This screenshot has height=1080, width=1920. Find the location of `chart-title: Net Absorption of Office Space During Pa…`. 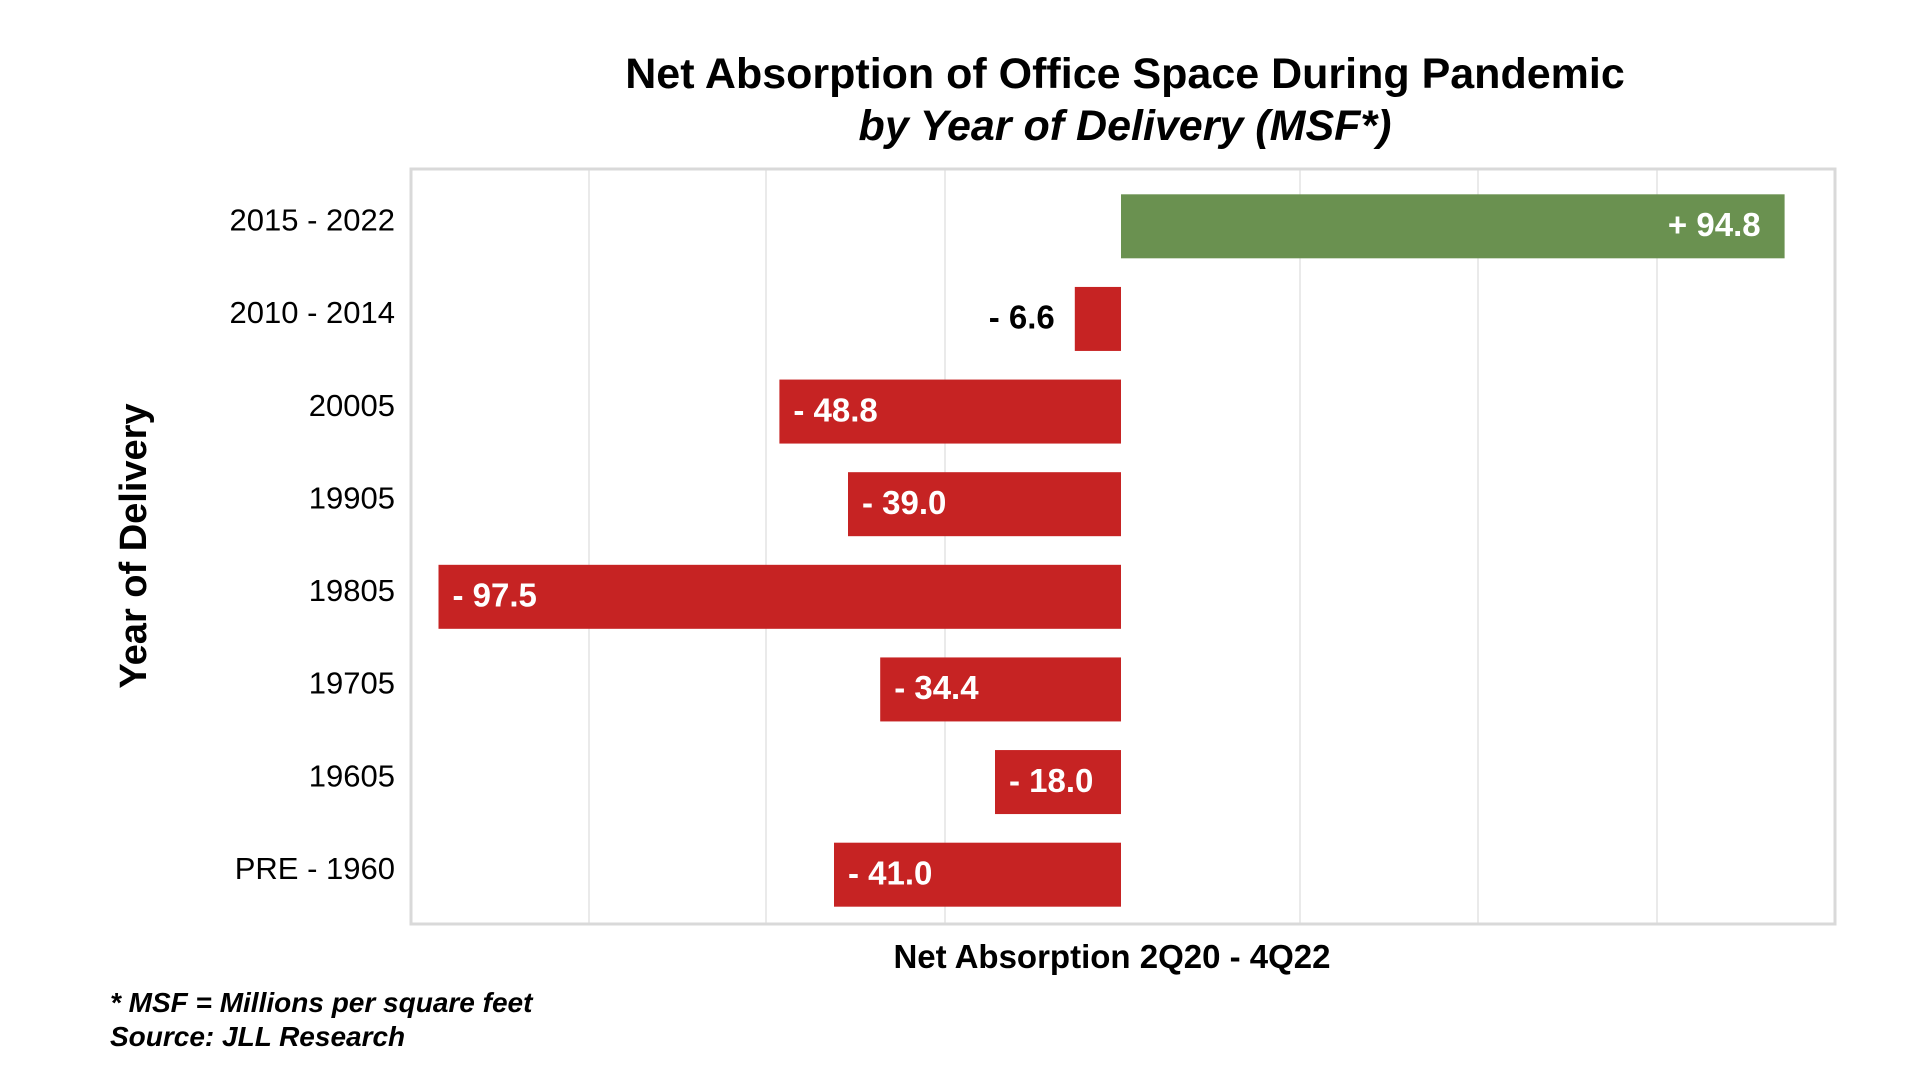

chart-title: Net Absorption of Office Space During Pa… is located at coordinates (1124, 74).